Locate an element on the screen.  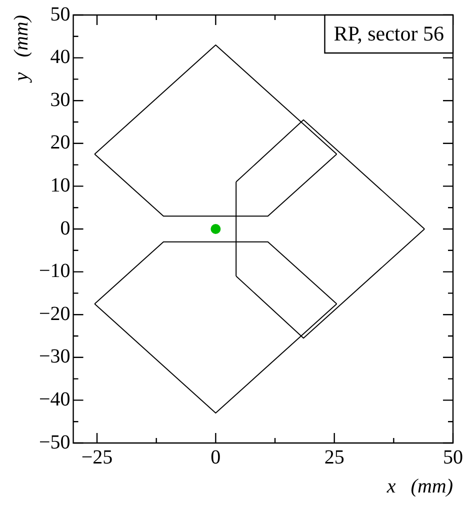
y-tick-label: 20 is located at coordinates (60, 143).